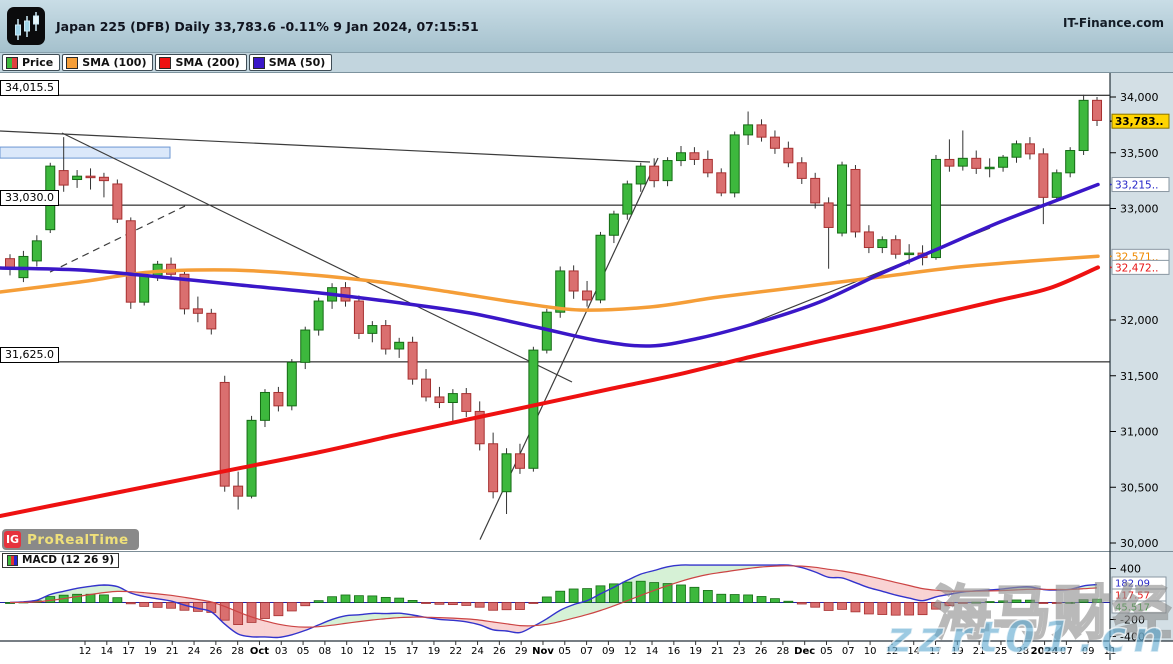 This screenshot has width=1173, height=664. What do you see at coordinates (68, 560) in the screenshot?
I see `macd-label-text: MACD (12 26 9)` at bounding box center [68, 560].